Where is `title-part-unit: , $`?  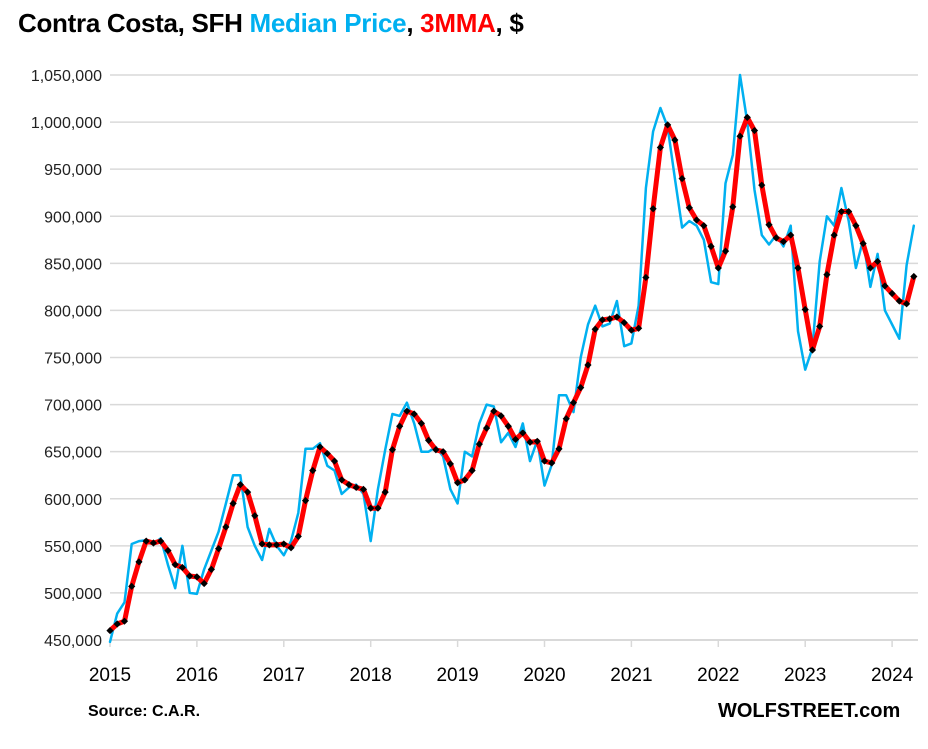
title-part-unit: , $ is located at coordinates (509, 23).